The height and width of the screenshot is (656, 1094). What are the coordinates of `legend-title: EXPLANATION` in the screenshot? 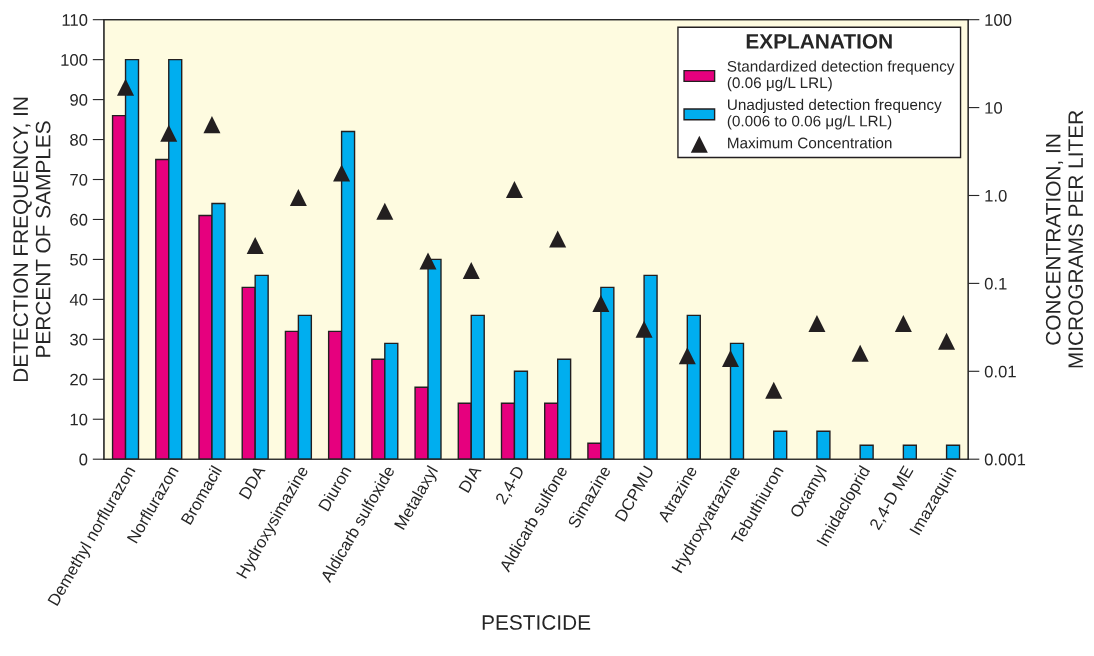 It's located at (819, 41).